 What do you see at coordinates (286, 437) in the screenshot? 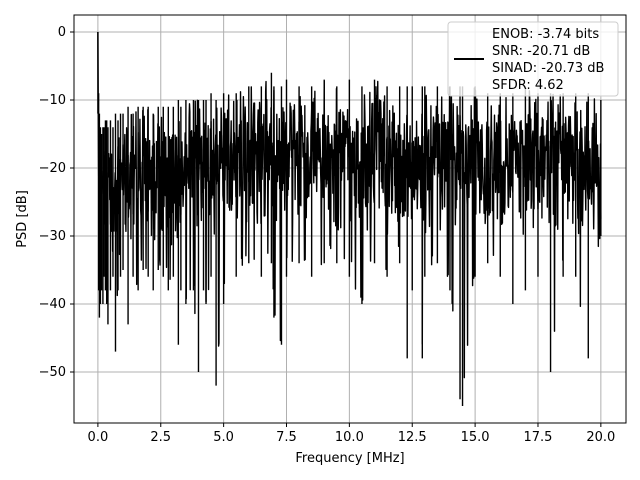
I see `x-tick-label: 7.5` at bounding box center [286, 437].